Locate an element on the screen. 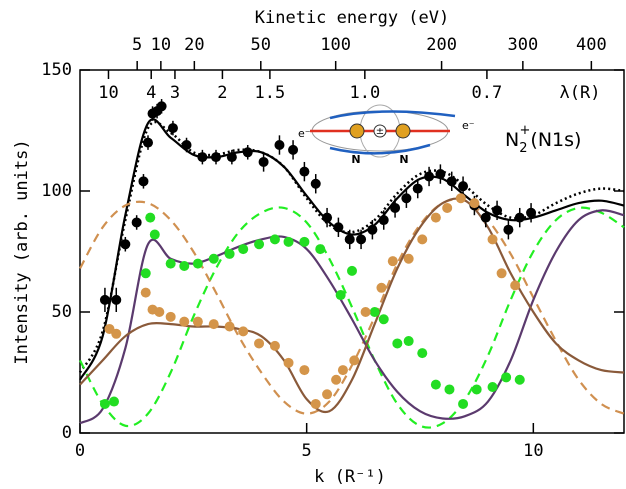 The width and height of the screenshot is (626, 489). y-tick-label: 100 is located at coordinates (56, 191).